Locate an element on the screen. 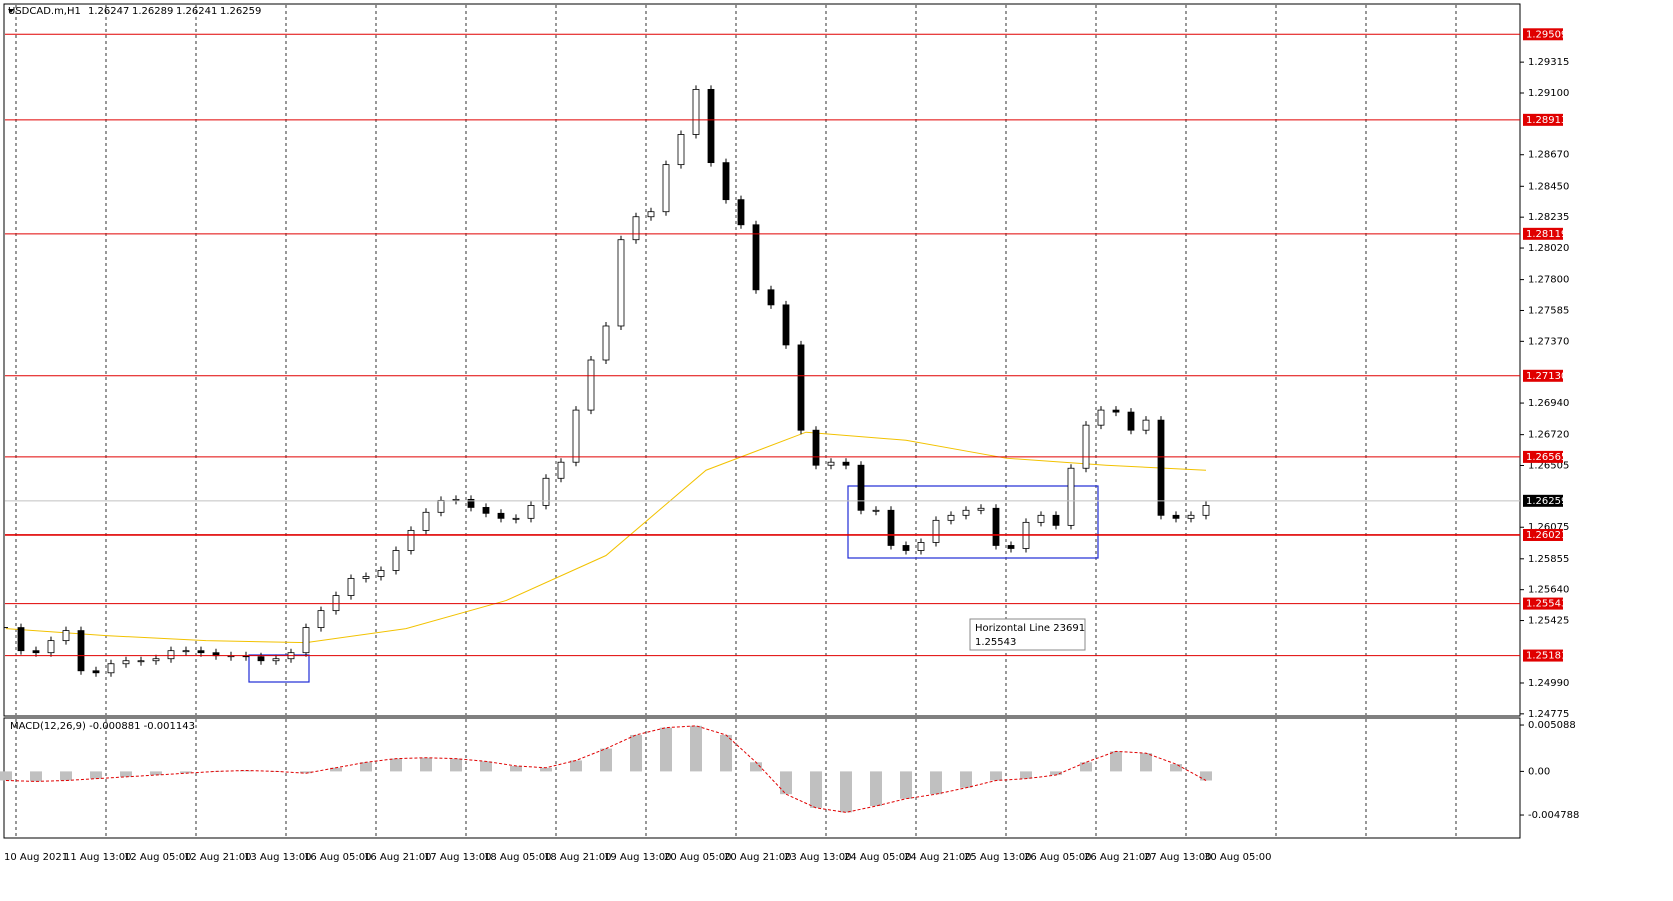 The width and height of the screenshot is (1673, 901). x-tick-label: 19 Aug 13:00 is located at coordinates (637, 857).